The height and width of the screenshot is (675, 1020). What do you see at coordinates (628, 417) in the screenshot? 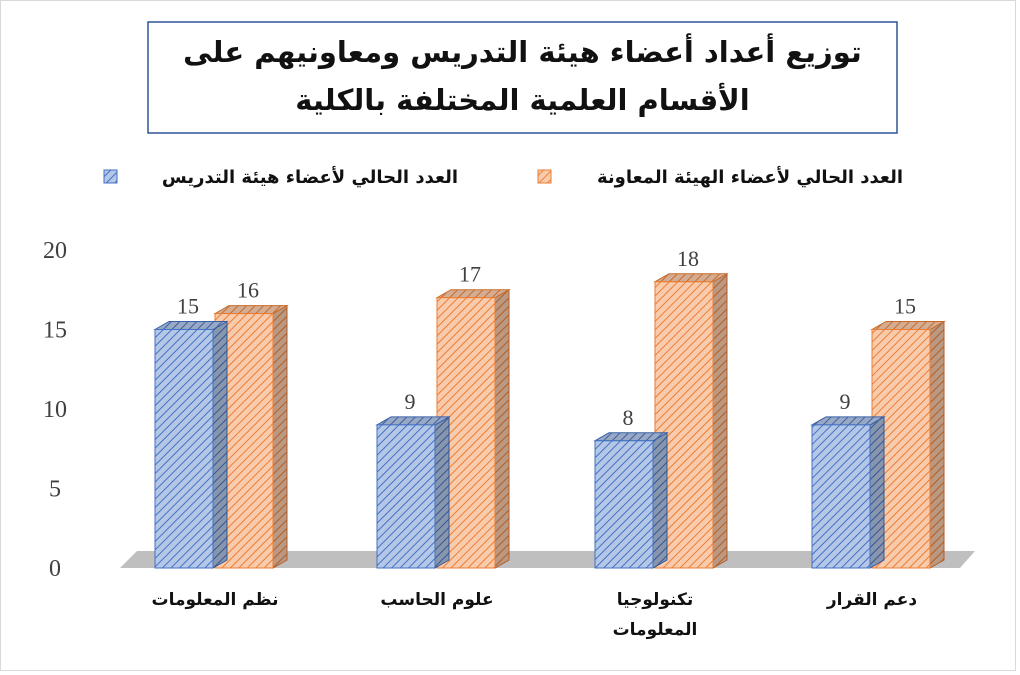
I see `data-label: 8` at bounding box center [628, 417].